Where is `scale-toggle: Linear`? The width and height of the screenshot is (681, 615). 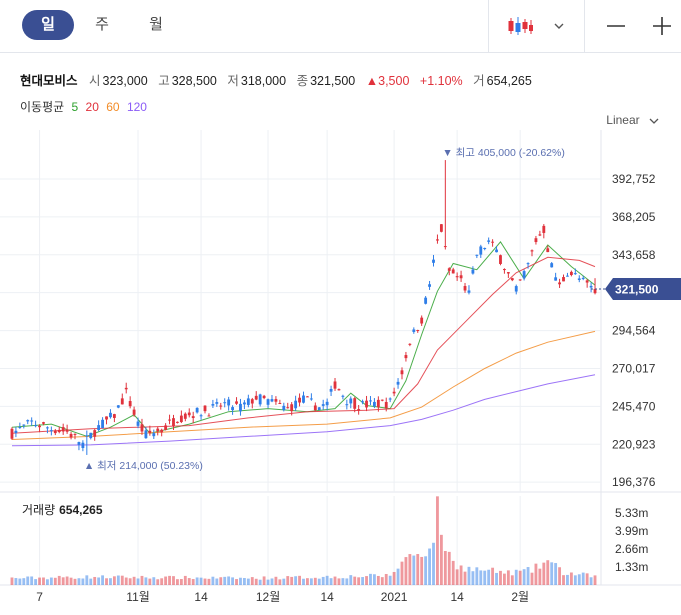
scale-toggle: Linear is located at coordinates (632, 120).